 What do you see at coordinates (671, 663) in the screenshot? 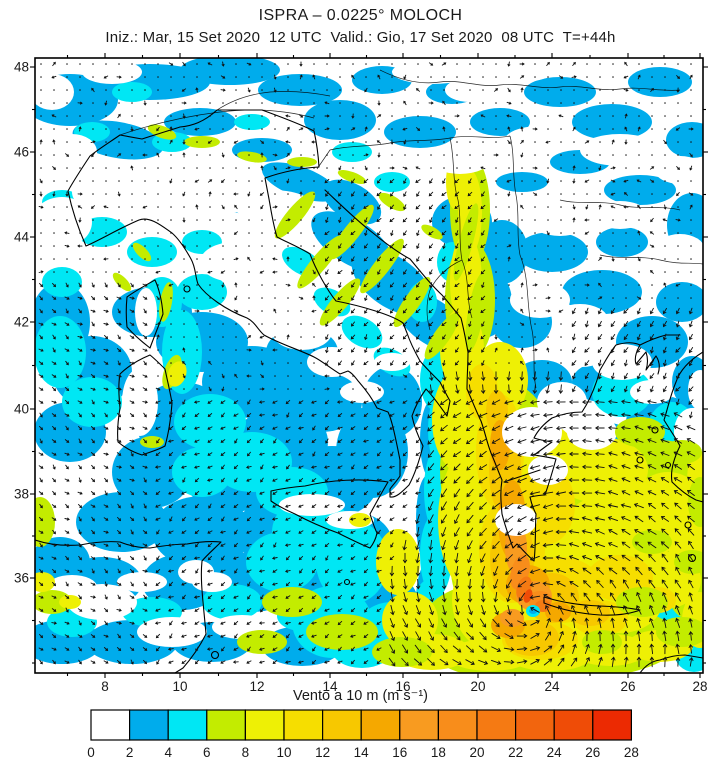
I see `cyrenaica-coastline` at bounding box center [671, 663].